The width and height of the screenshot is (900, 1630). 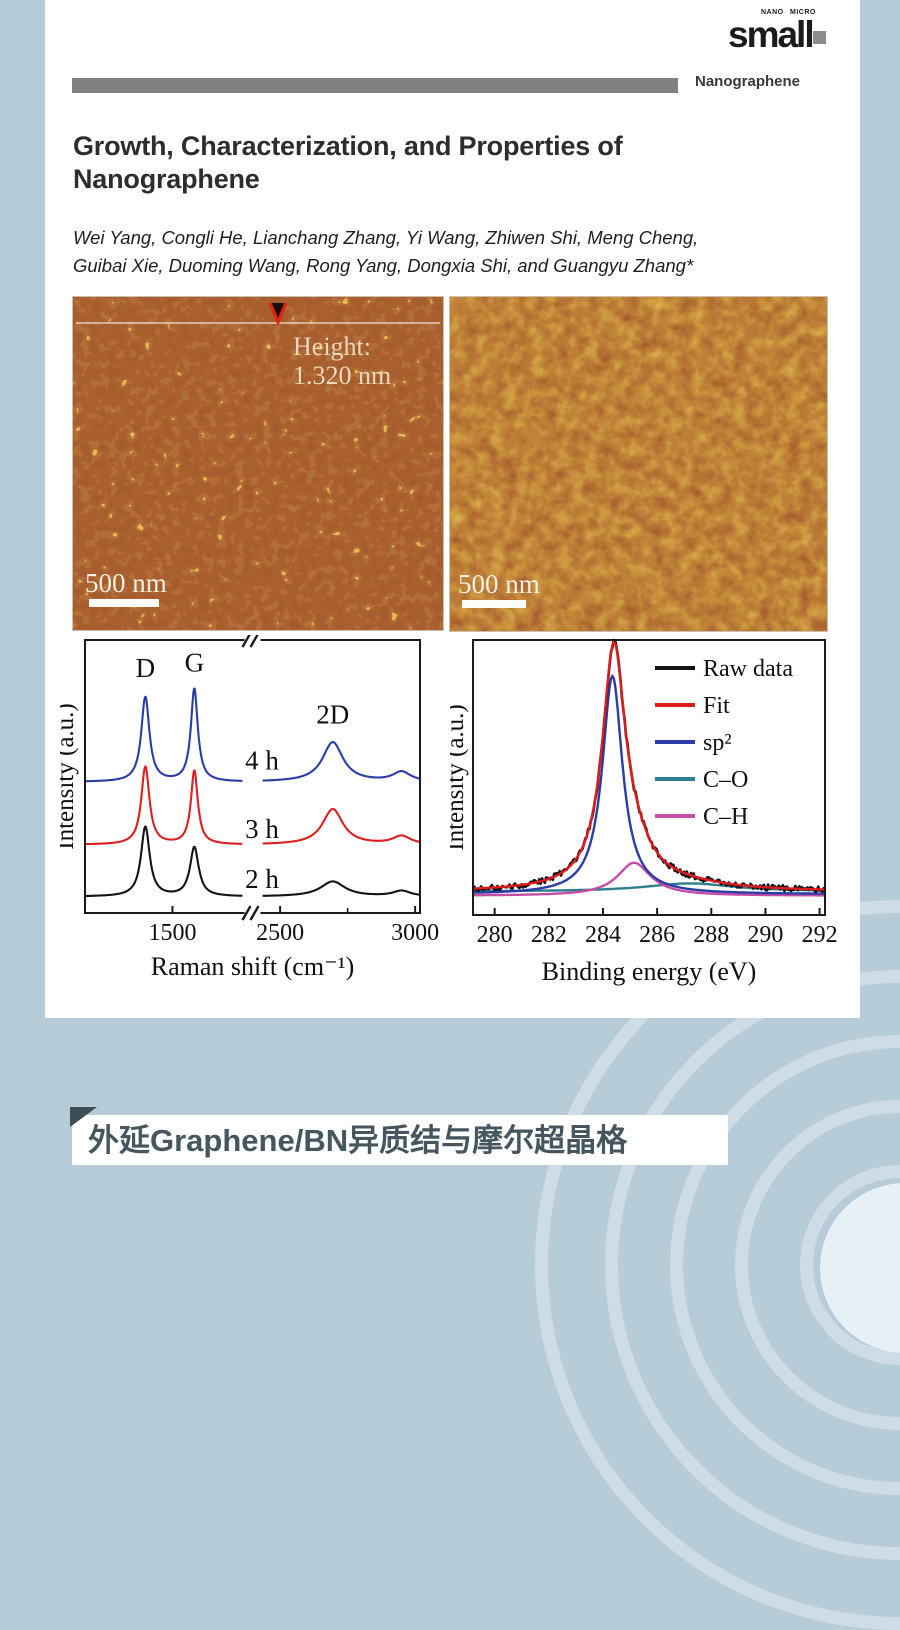 I want to click on height-label: Height:, so click(x=332, y=346).